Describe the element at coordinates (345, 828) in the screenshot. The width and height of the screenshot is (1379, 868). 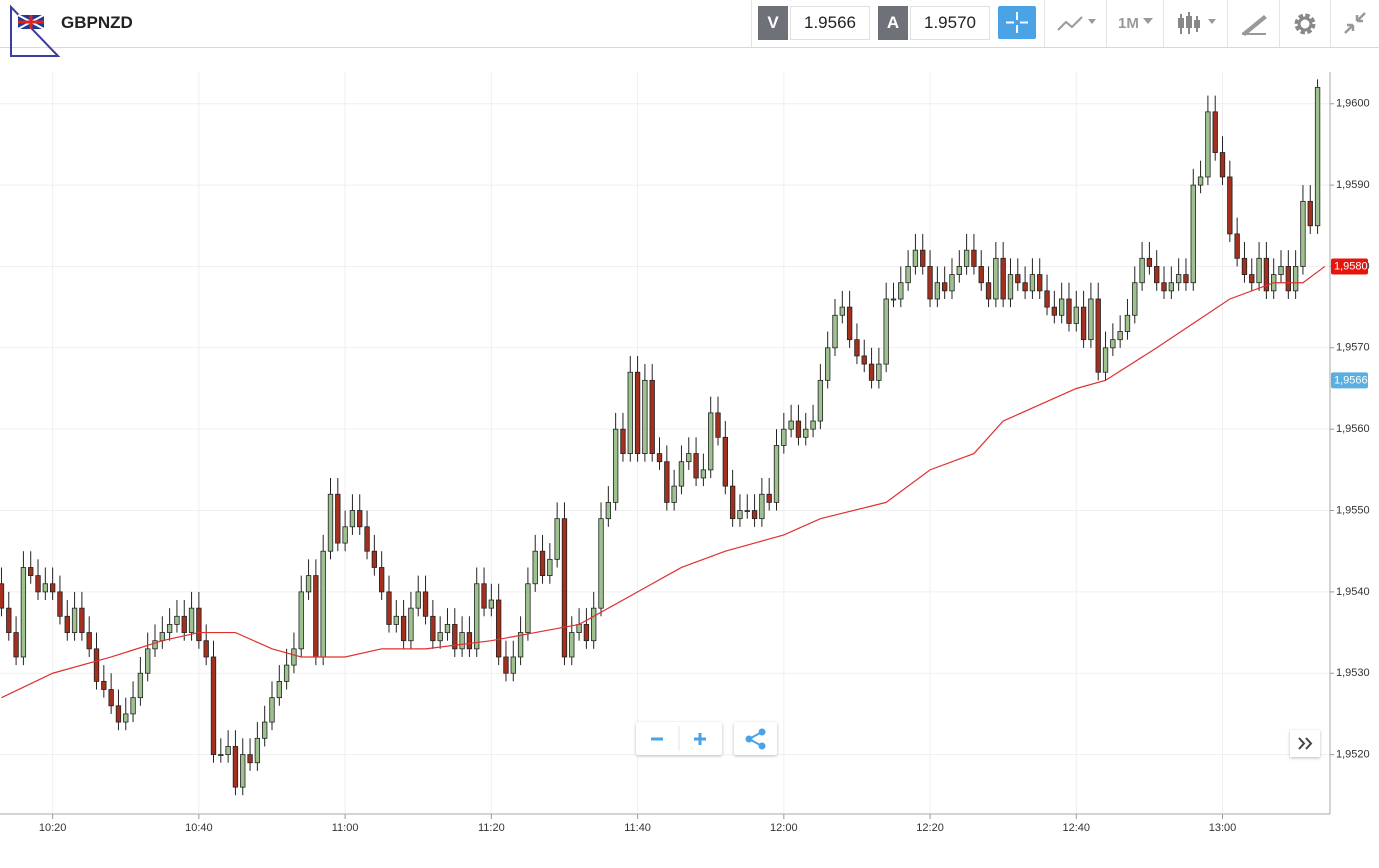
I see `x-tick-label: 11:00` at that location.